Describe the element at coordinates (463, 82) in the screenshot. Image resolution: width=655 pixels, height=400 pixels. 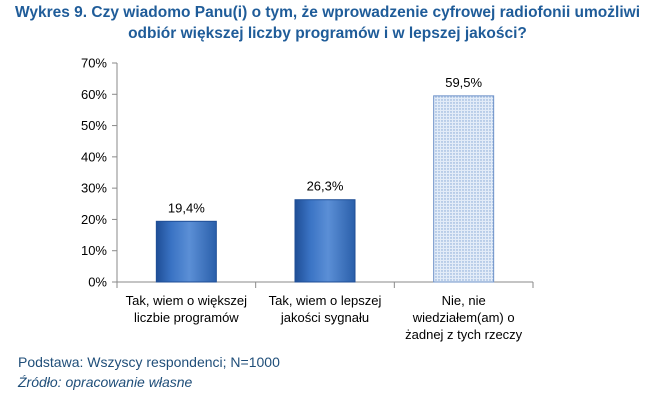
I see `data-label: 59,5%` at that location.